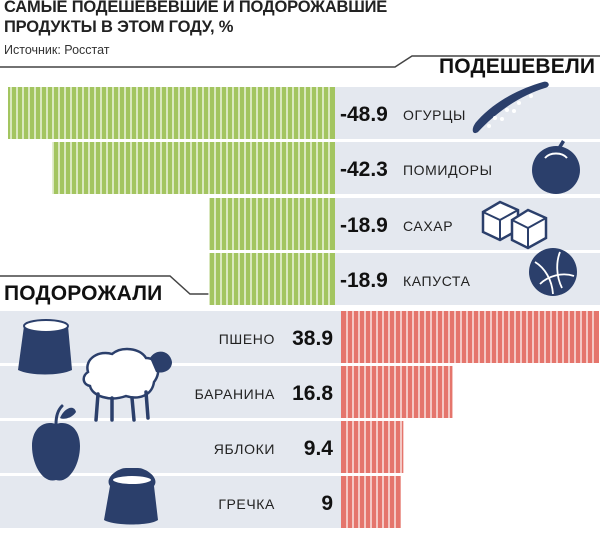  What do you see at coordinates (246, 504) in the screenshot?
I see `category-label-pricier: ГРЕЧКА` at bounding box center [246, 504].